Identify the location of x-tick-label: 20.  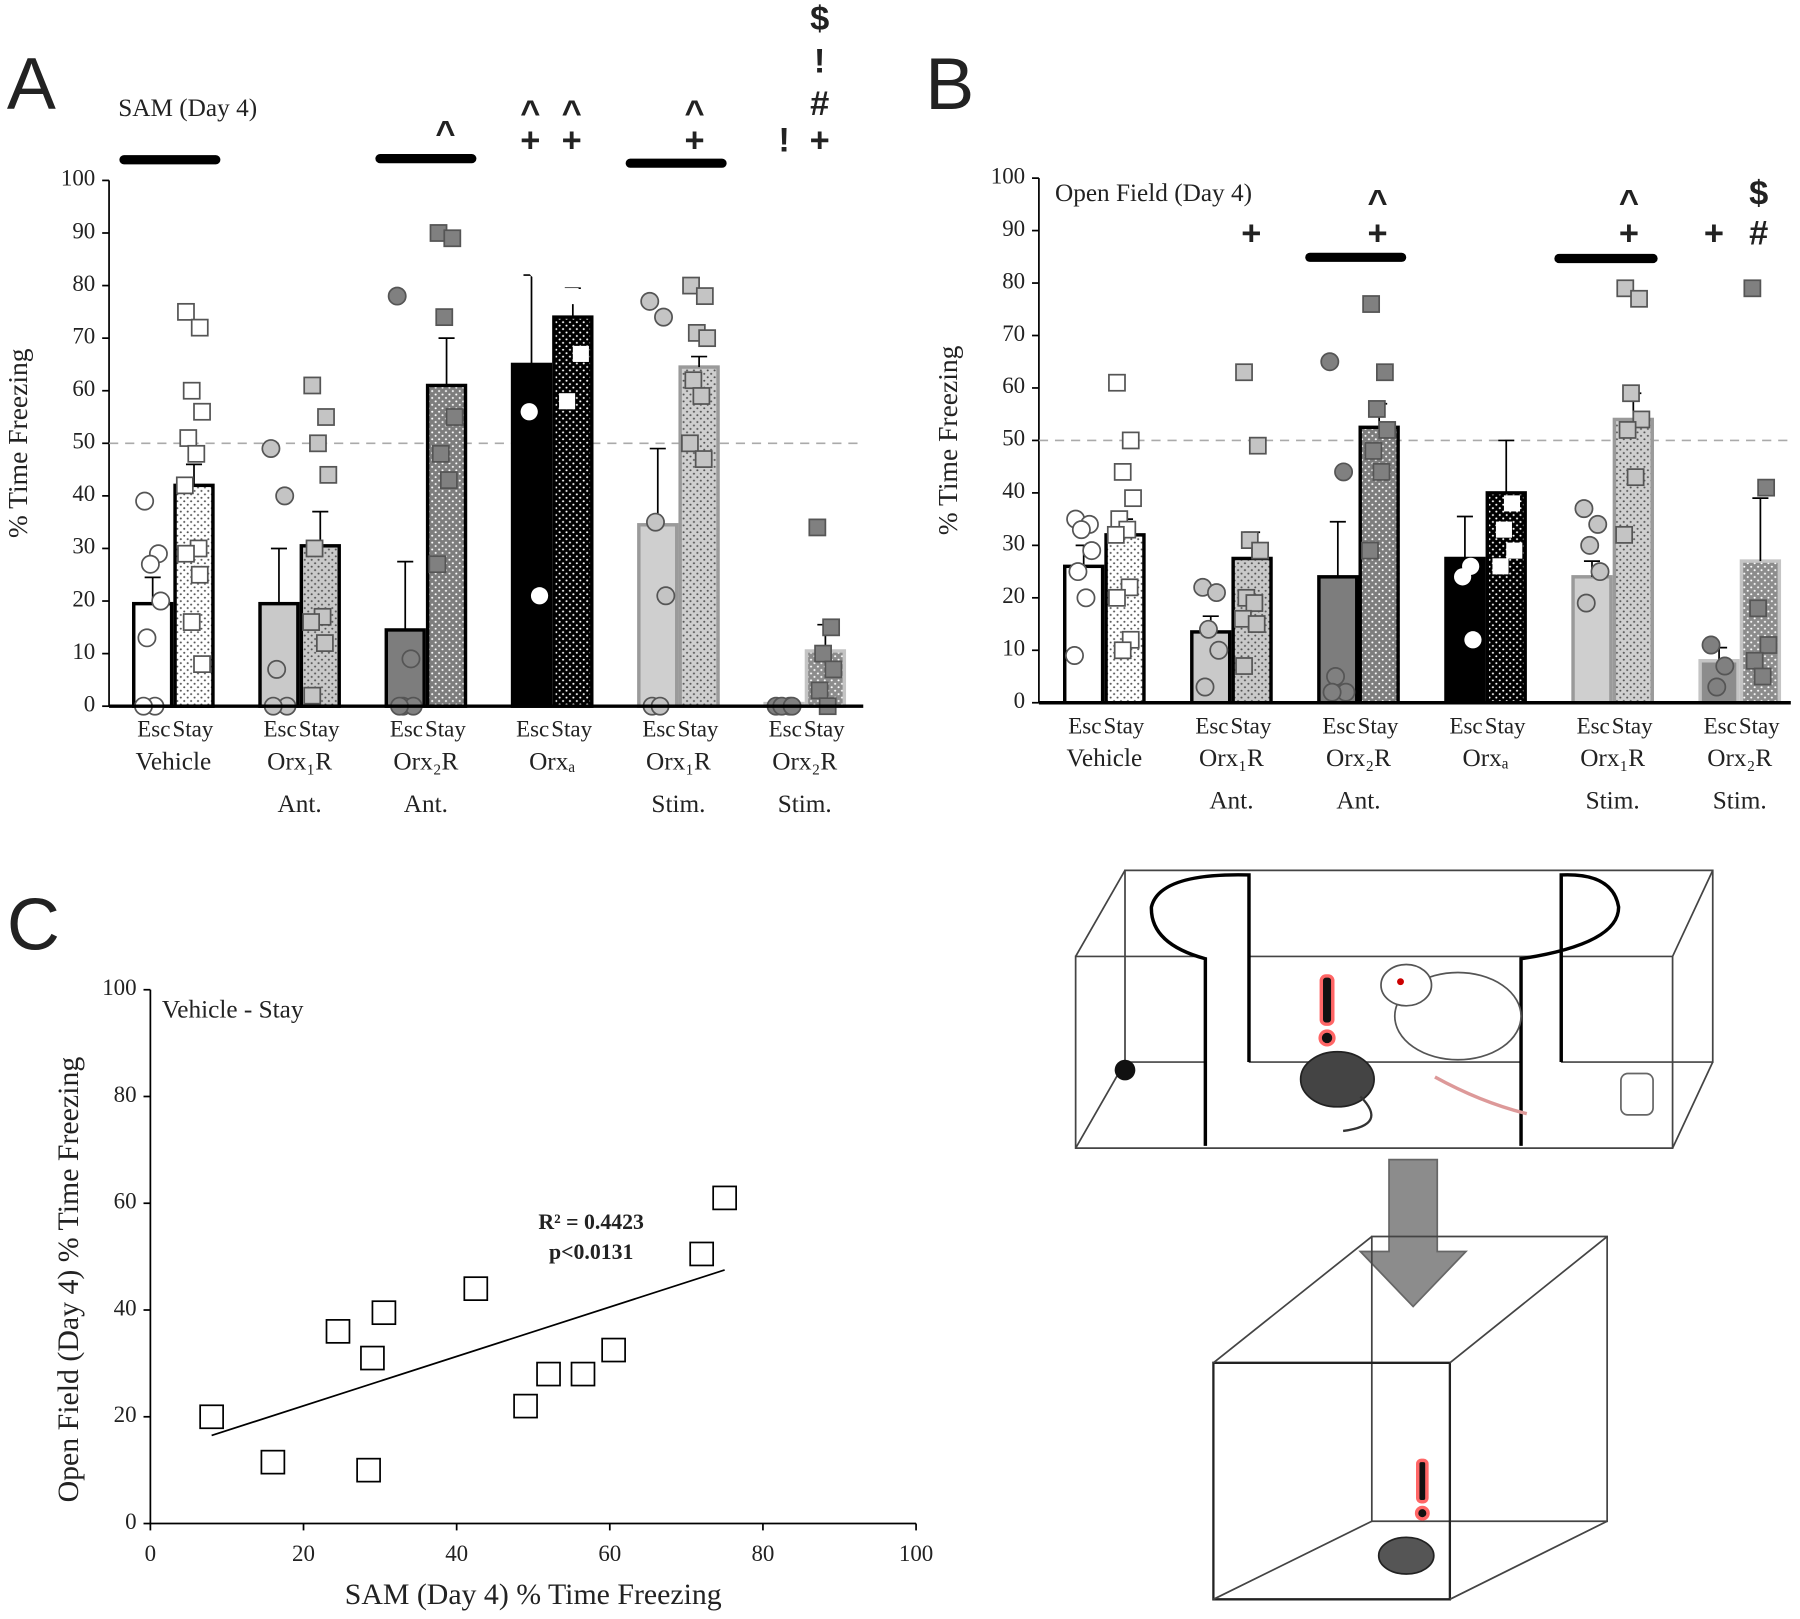
(303, 1553).